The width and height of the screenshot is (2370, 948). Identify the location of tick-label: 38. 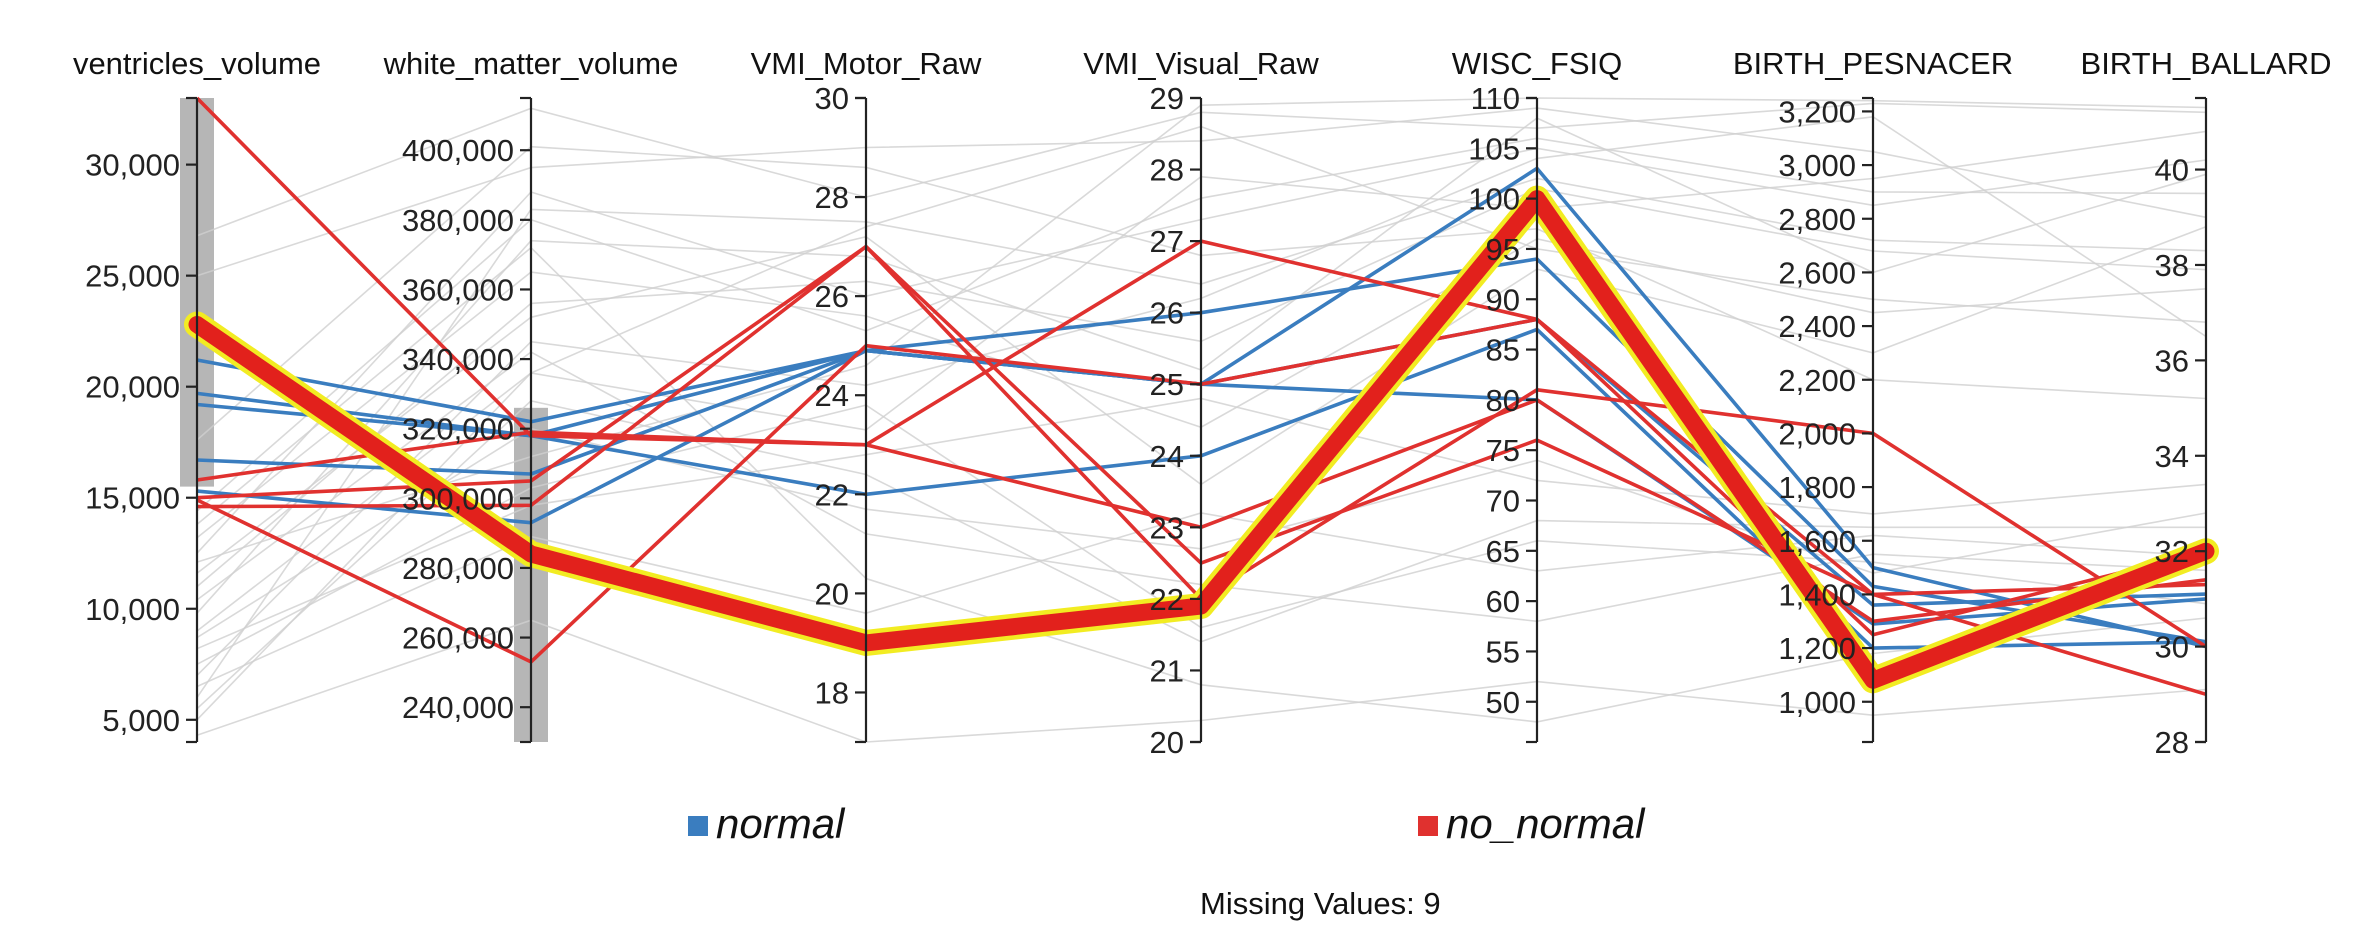
(2172, 265).